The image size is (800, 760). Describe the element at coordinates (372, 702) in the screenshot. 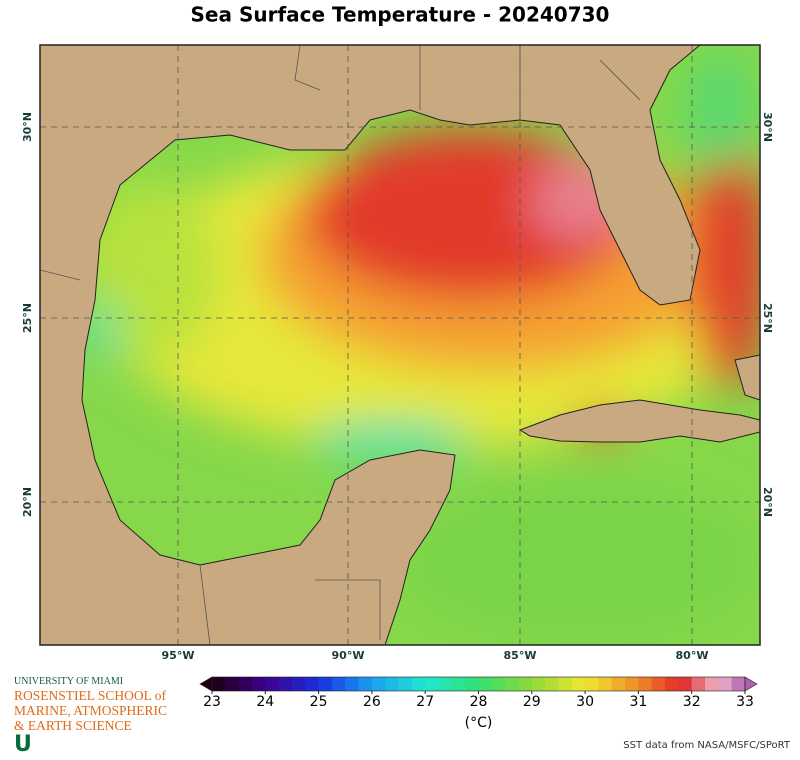

I see `colorbar-tick-label: 26` at that location.